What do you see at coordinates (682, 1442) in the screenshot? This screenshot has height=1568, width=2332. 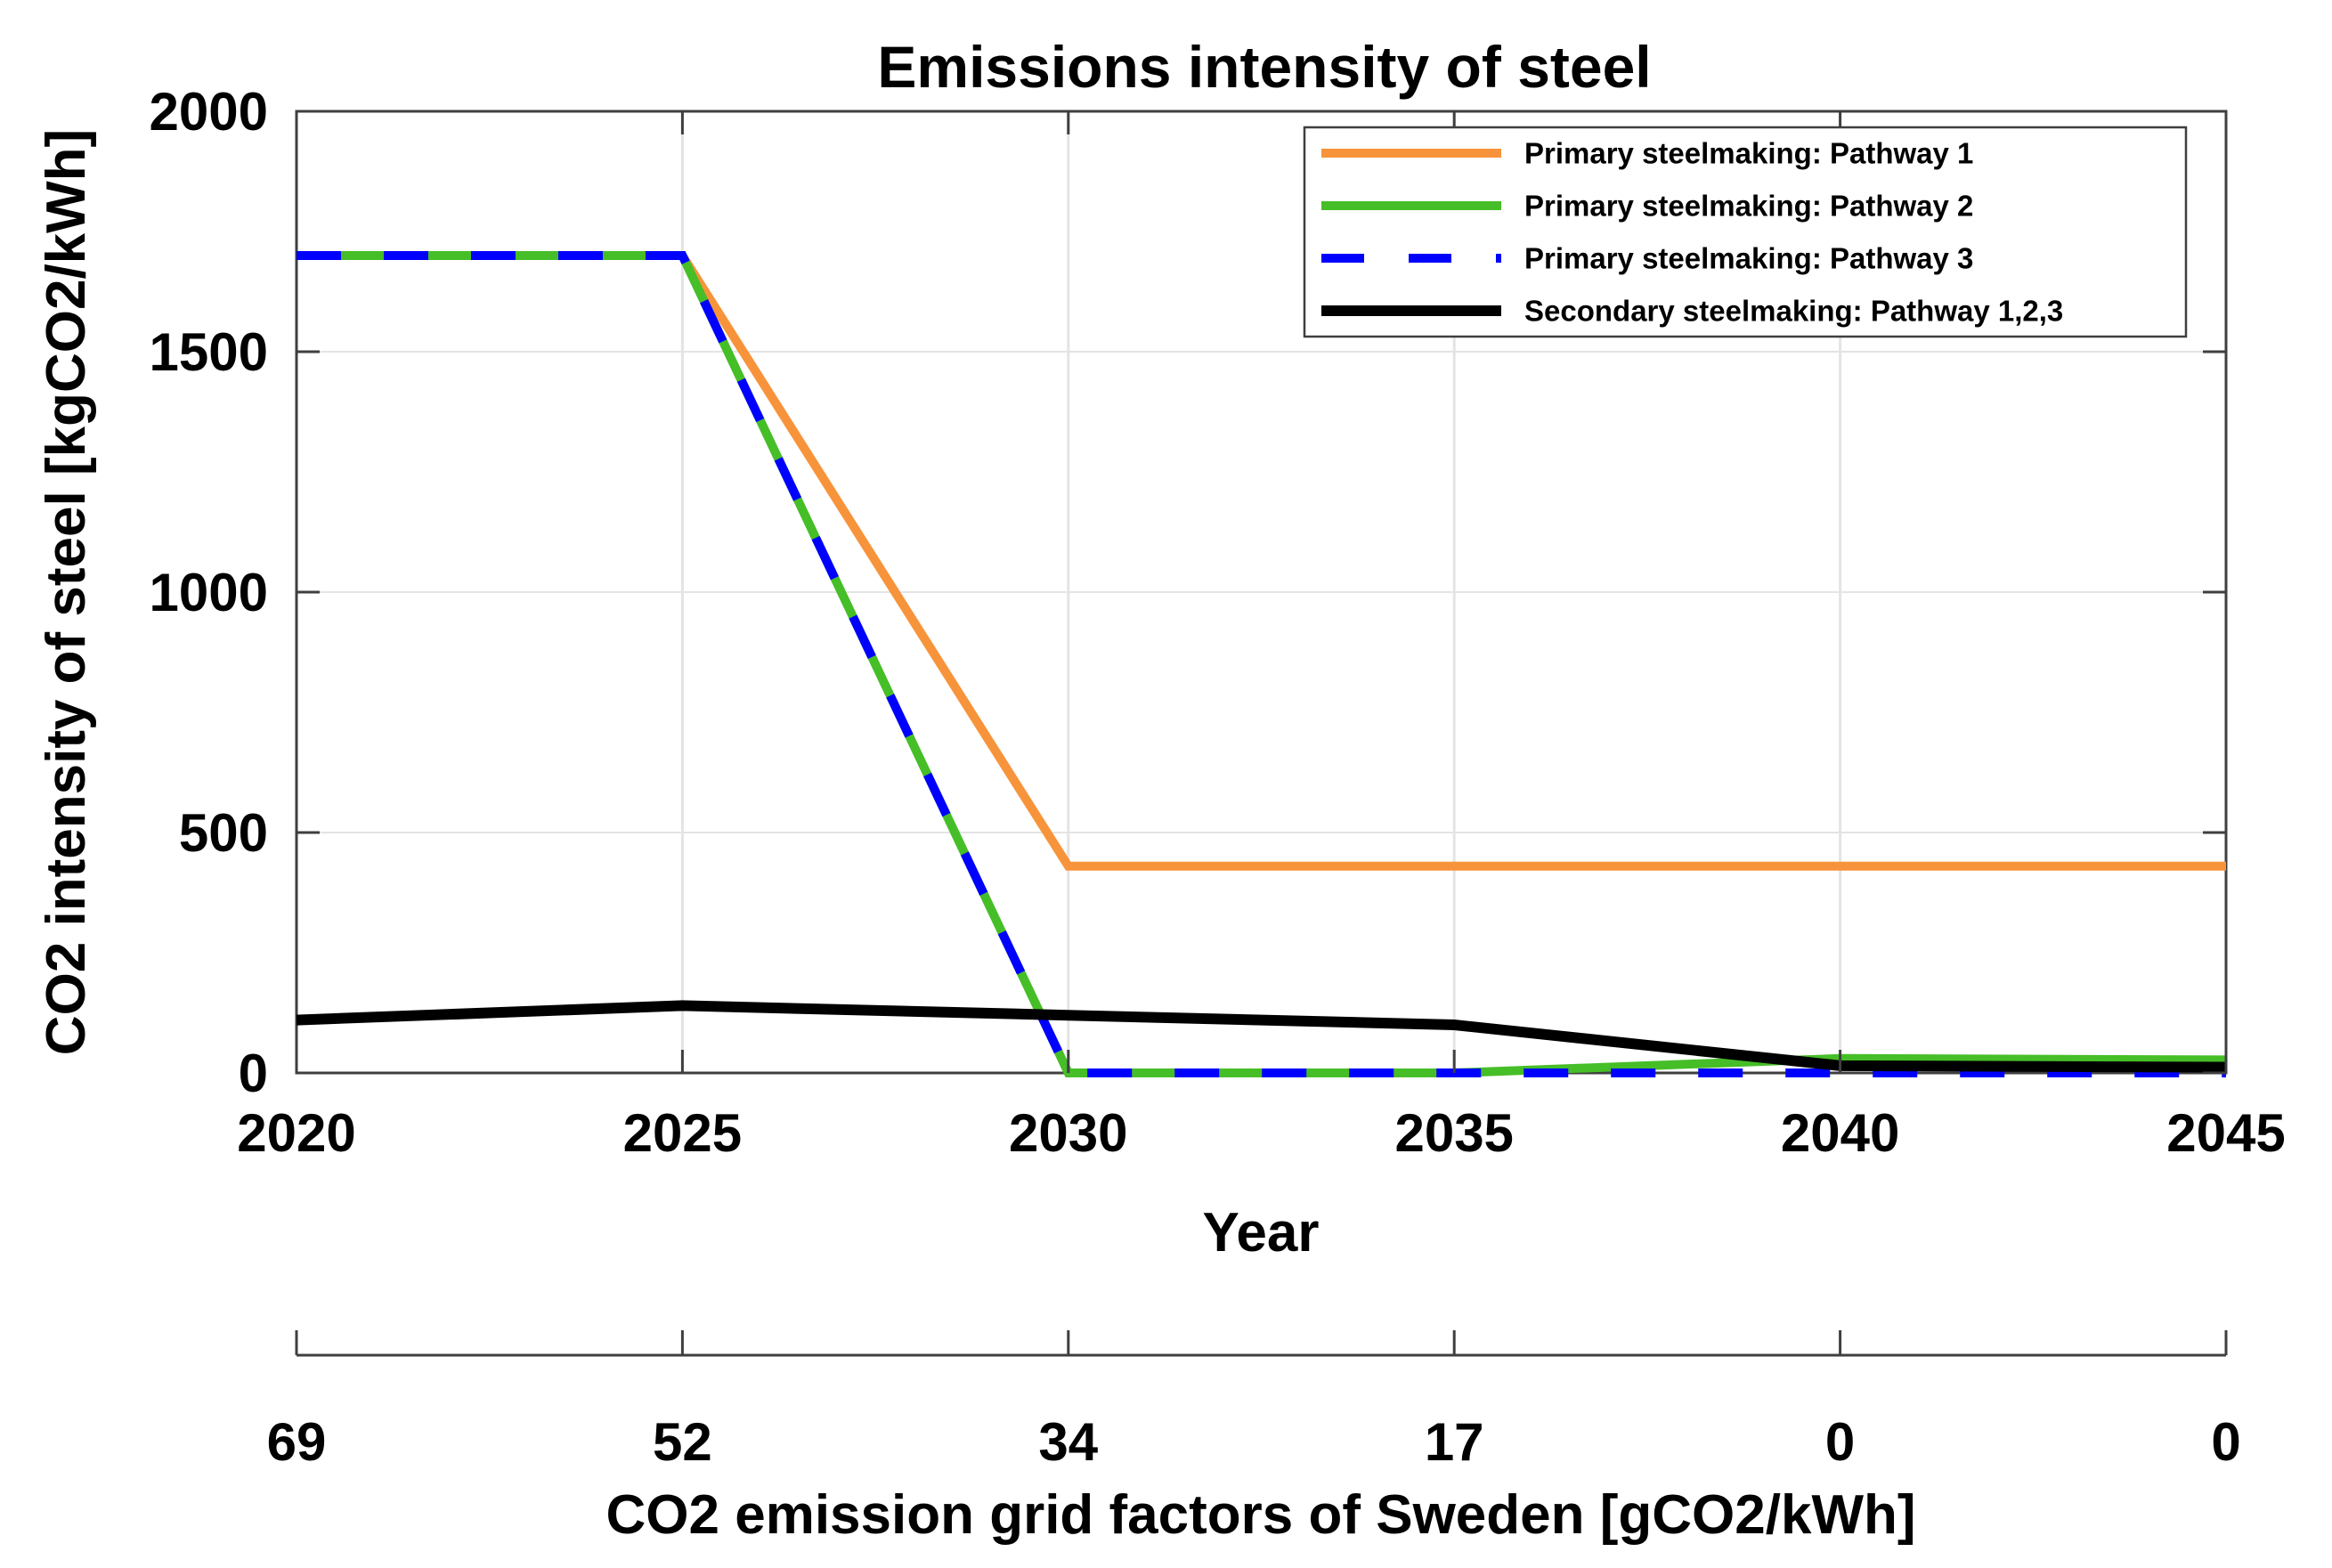 I see `secondary-tick-label: 52` at bounding box center [682, 1442].